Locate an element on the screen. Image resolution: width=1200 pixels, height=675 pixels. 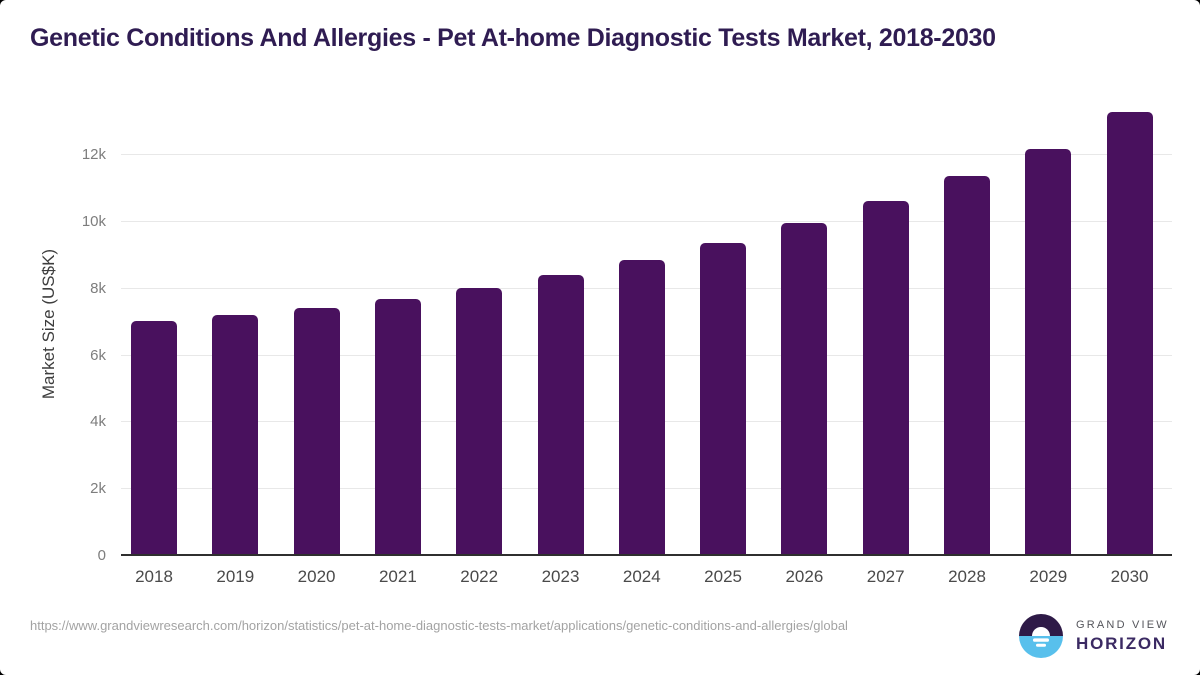
y-tick-label-12k: 12k is located at coordinates (93, 155).